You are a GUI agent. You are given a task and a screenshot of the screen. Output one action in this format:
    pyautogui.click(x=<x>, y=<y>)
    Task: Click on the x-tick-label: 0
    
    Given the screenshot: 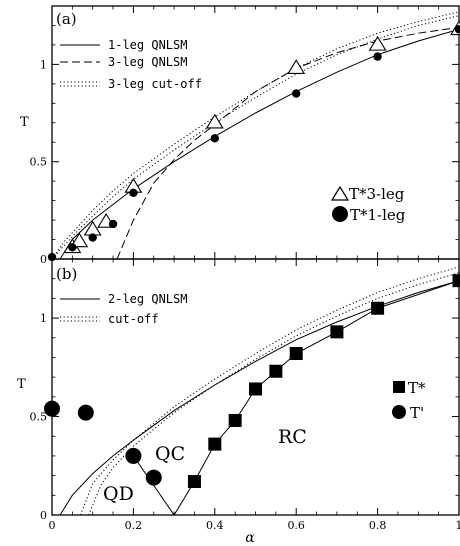 What is the action you would take?
    pyautogui.click(x=52, y=525)
    